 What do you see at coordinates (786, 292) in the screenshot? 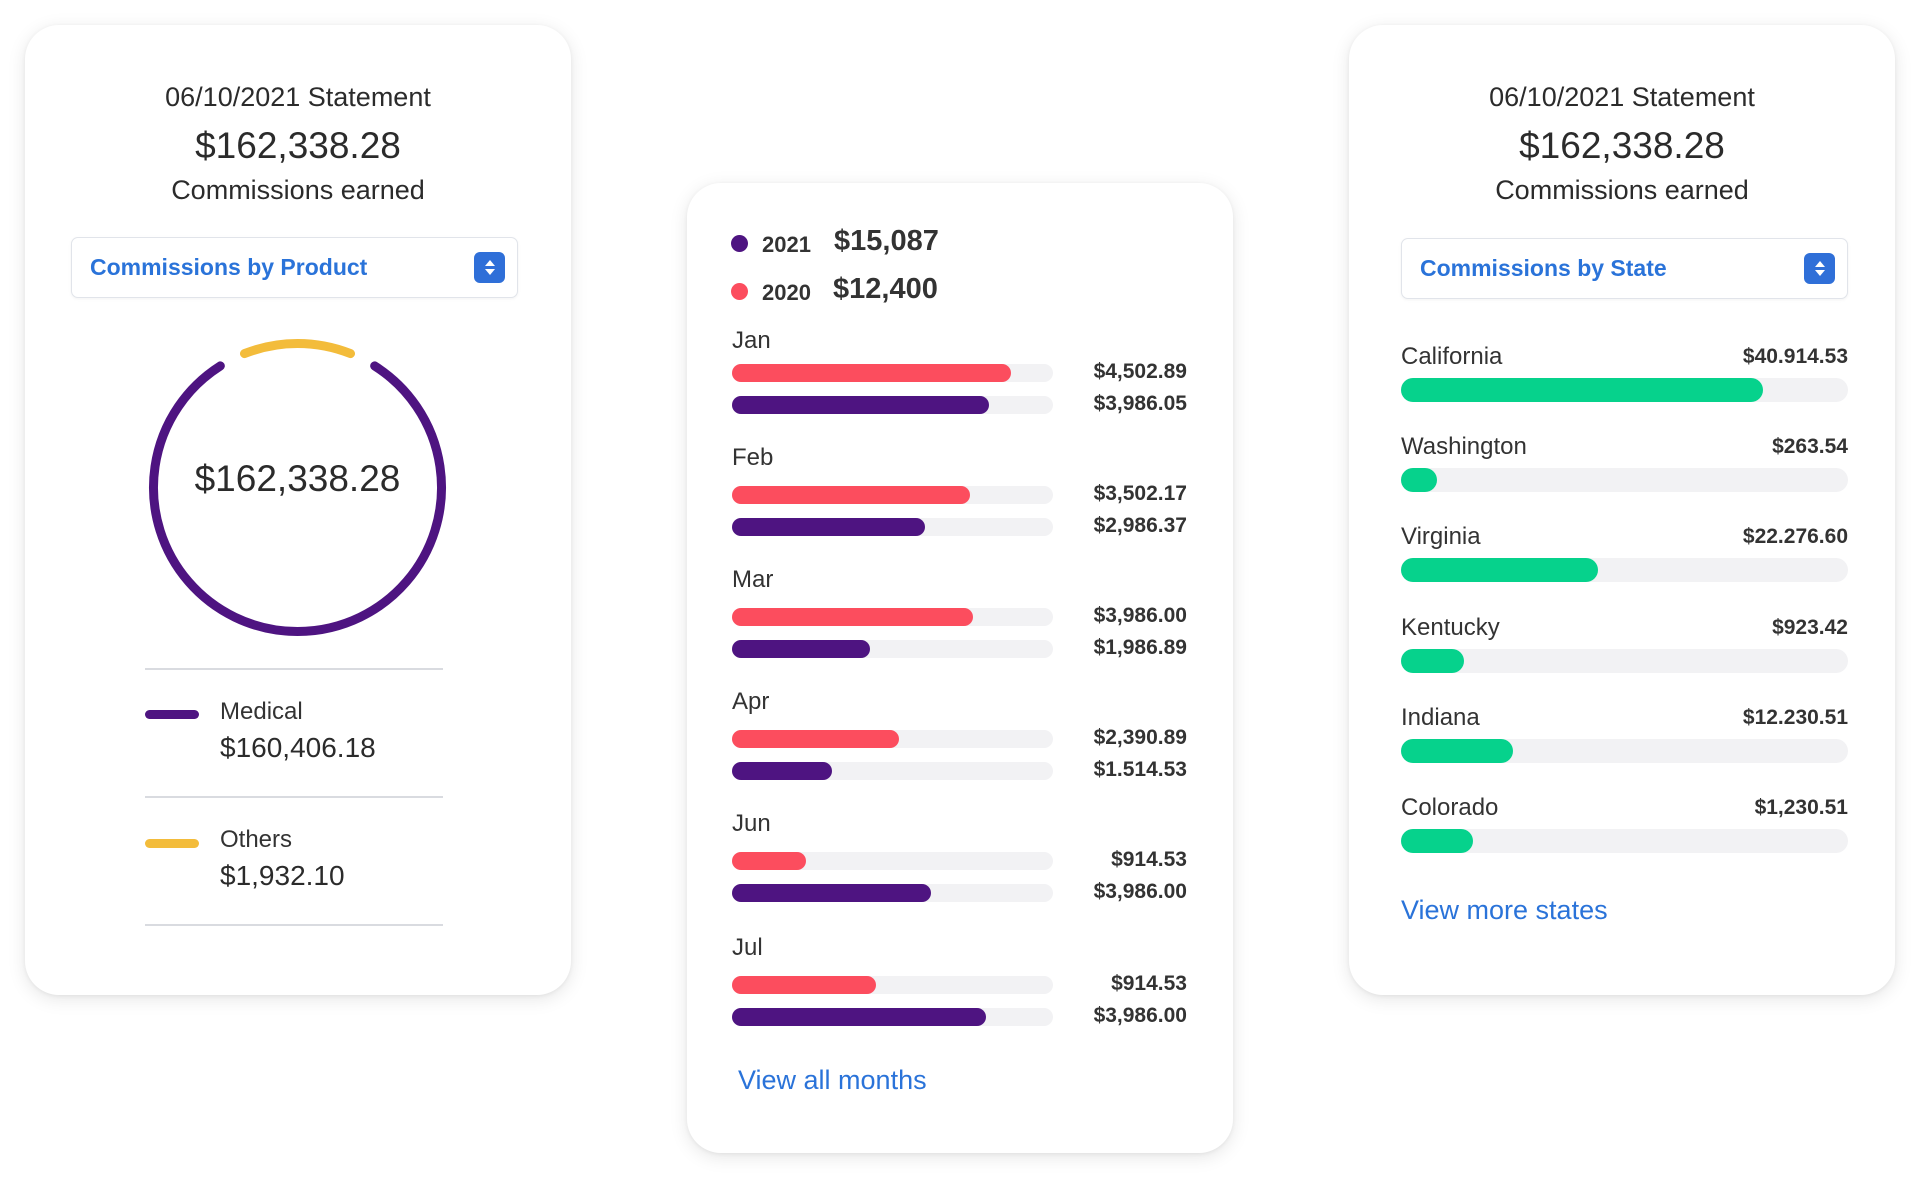
I see `legend-2020-year: 2020` at bounding box center [786, 292].